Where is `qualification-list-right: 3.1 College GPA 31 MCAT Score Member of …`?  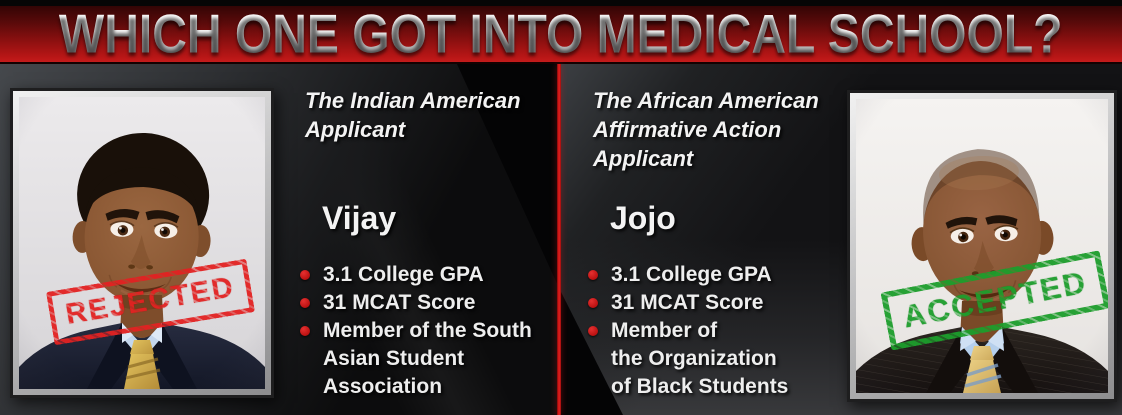
qualification-list-right: 3.1 College GPA 31 MCAT Score Member of … is located at coordinates (719, 331).